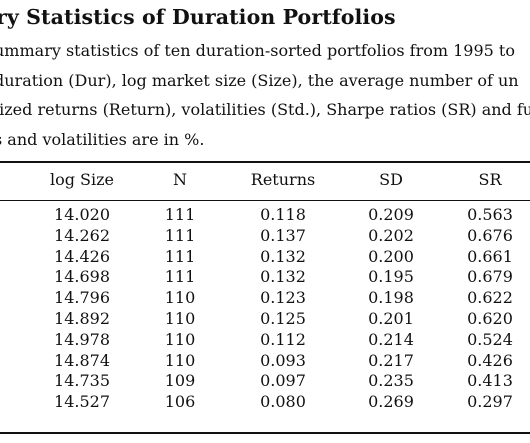 This screenshot has height=443, width=530. Describe the element at coordinates (490, 402) in the screenshot. I see `cell-sr: 0.297` at that location.